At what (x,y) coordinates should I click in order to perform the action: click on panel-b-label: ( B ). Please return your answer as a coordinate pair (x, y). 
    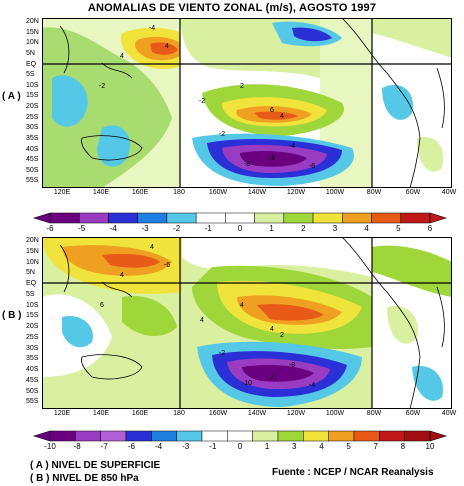
    Looking at the image, I should click on (12, 315).